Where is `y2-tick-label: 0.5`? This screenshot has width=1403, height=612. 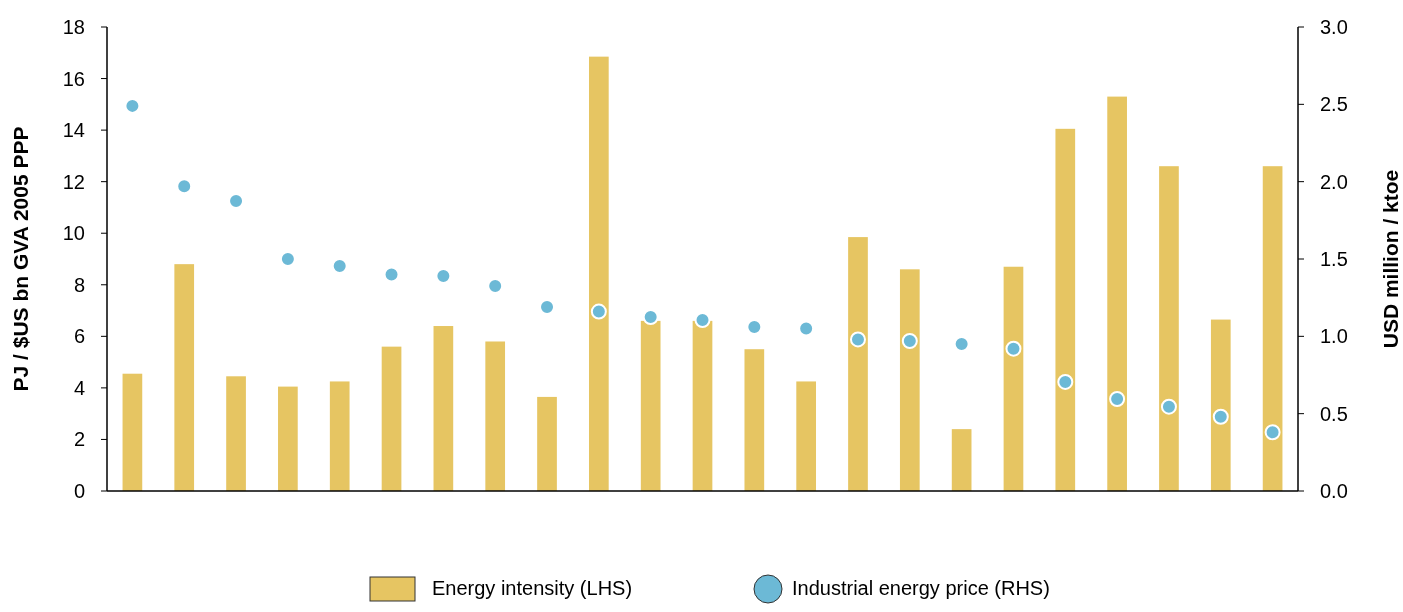
y2-tick-label: 0.5 is located at coordinates (1334, 413).